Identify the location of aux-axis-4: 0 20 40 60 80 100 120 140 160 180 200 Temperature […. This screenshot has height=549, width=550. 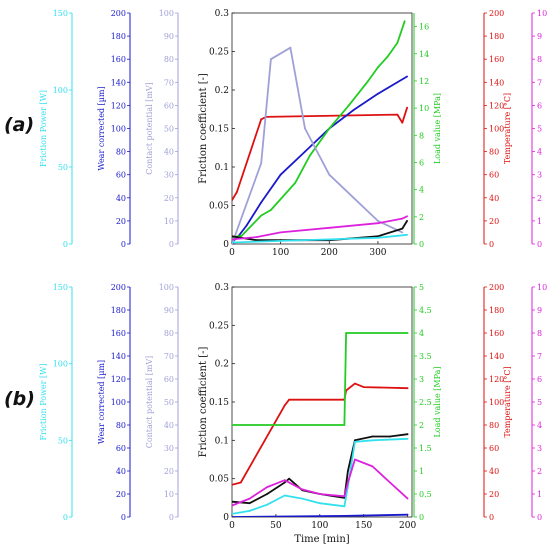
(497, 402).